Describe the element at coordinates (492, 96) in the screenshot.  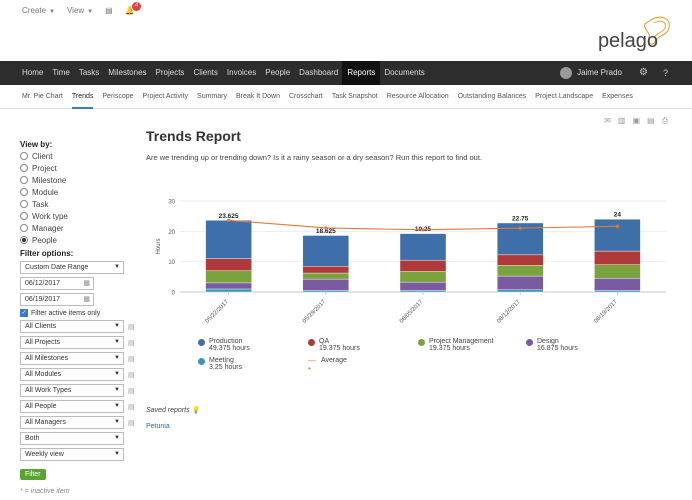
I see `tab-outstanding-balances: Outstanding Balances` at that location.